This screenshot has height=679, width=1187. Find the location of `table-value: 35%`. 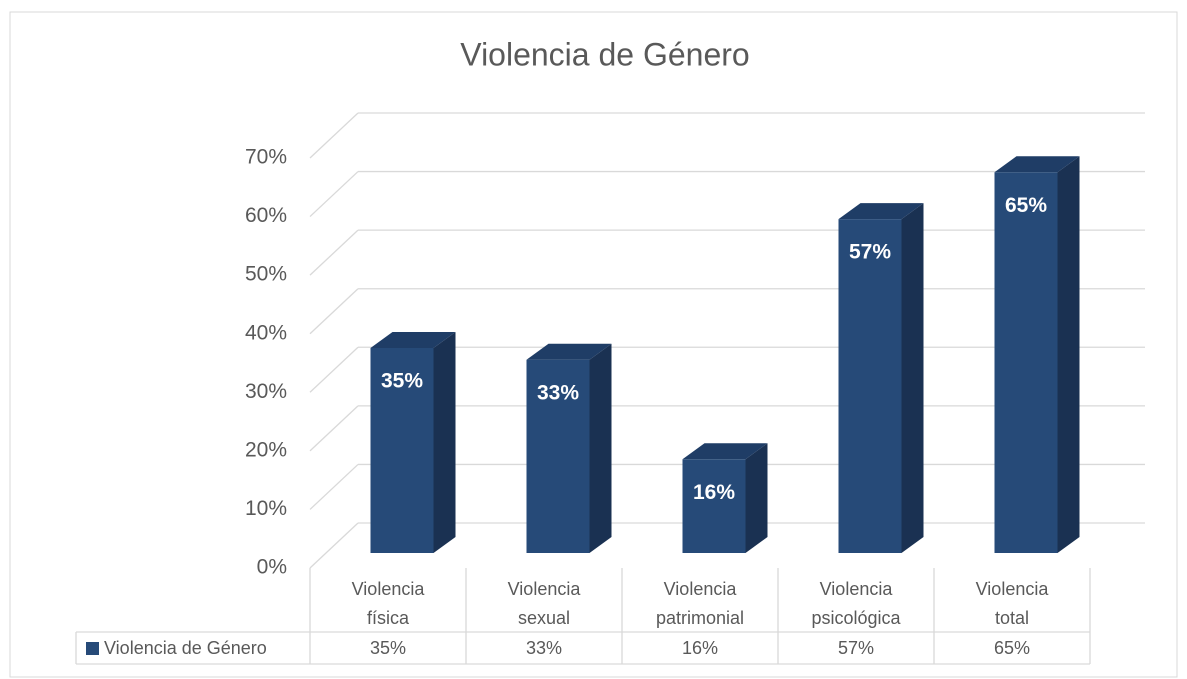

table-value: 35% is located at coordinates (388, 648).